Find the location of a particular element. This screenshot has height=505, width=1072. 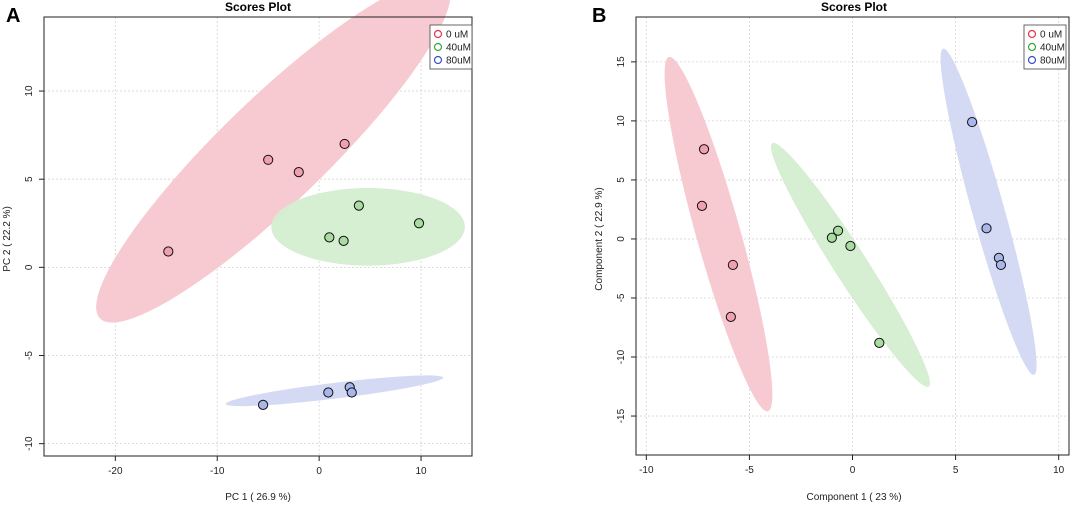

panel-b-ytick-label-10: 10 is located at coordinates (621, 121).